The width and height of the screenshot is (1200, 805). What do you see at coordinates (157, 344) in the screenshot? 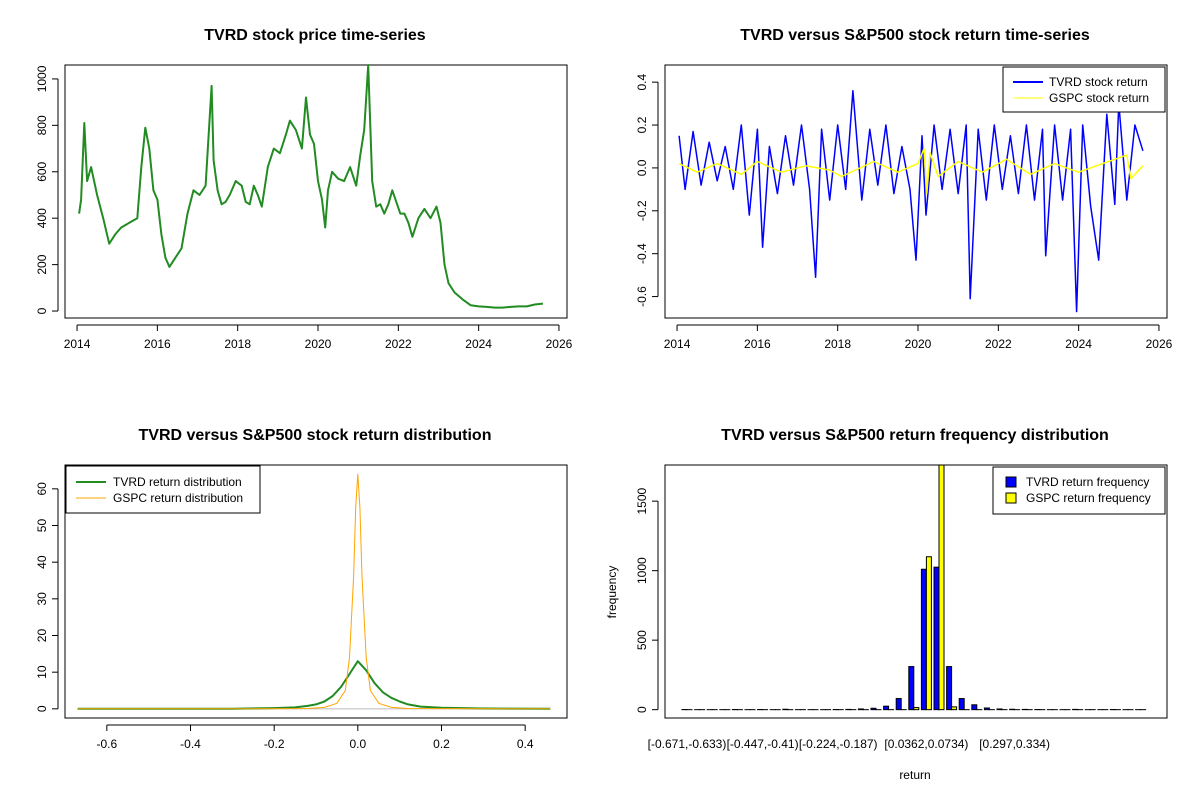
I see `price-x-tick-label: 2016` at bounding box center [157, 344].